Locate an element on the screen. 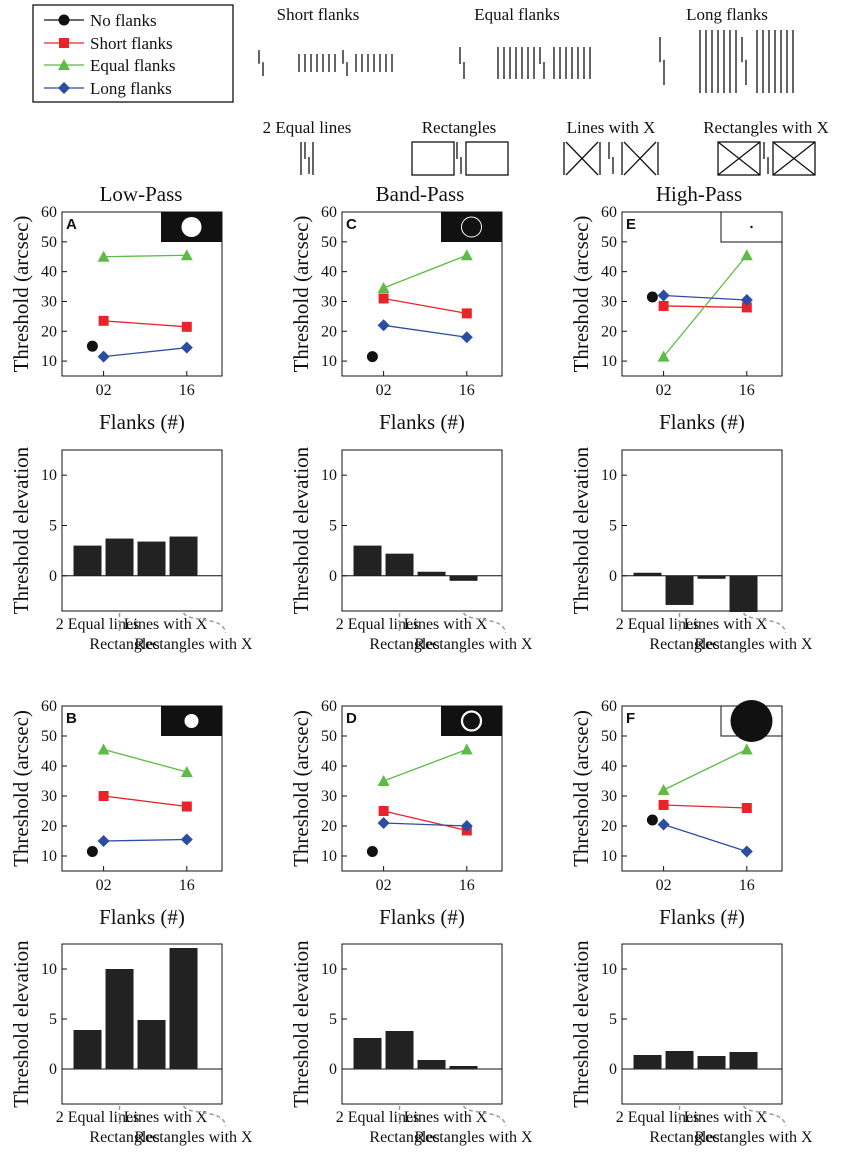 The image size is (850, 1159). legend-no-flanks: No flanks is located at coordinates (100, 20).